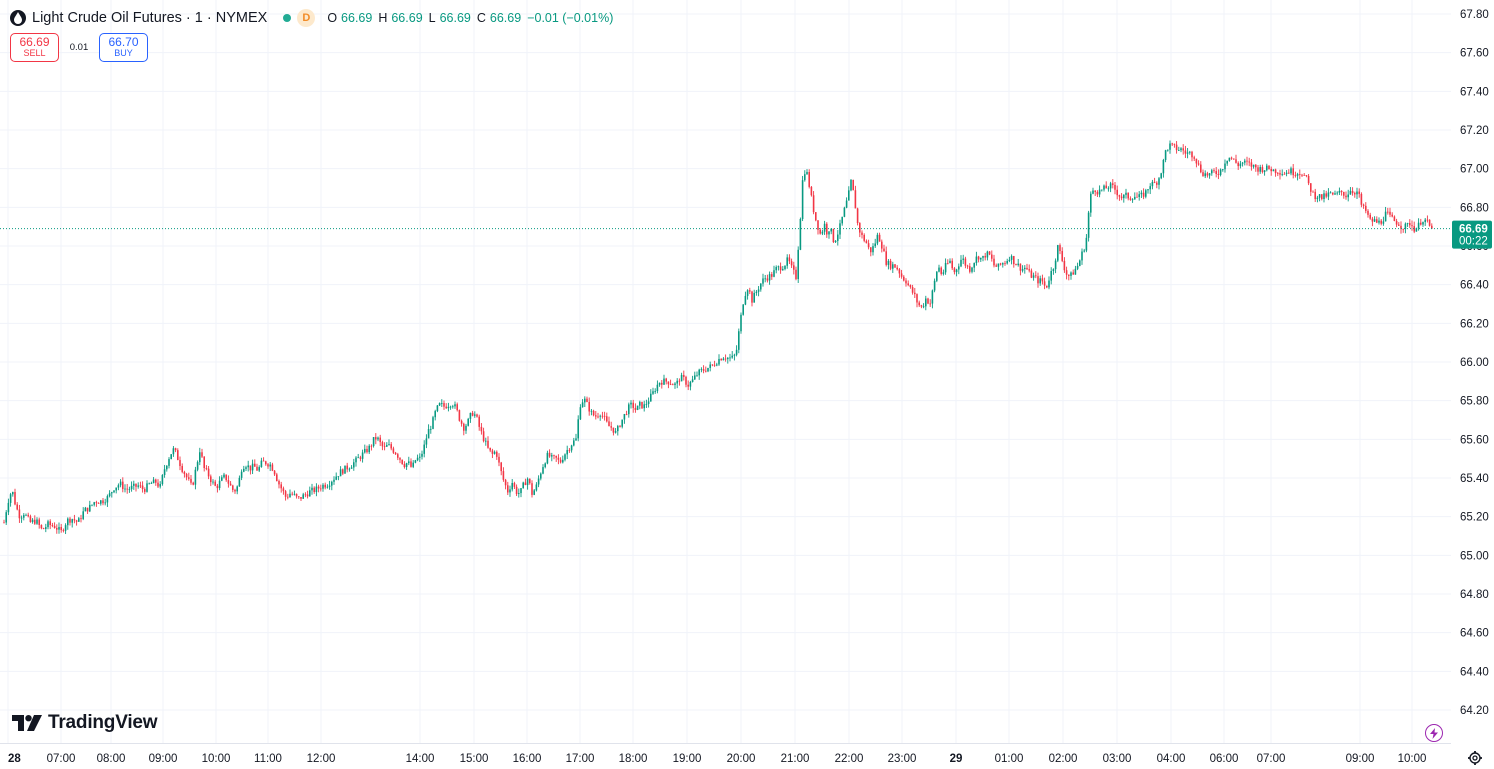  Describe the element at coordinates (481, 18) in the screenshot. I see `close-key: C` at that location.